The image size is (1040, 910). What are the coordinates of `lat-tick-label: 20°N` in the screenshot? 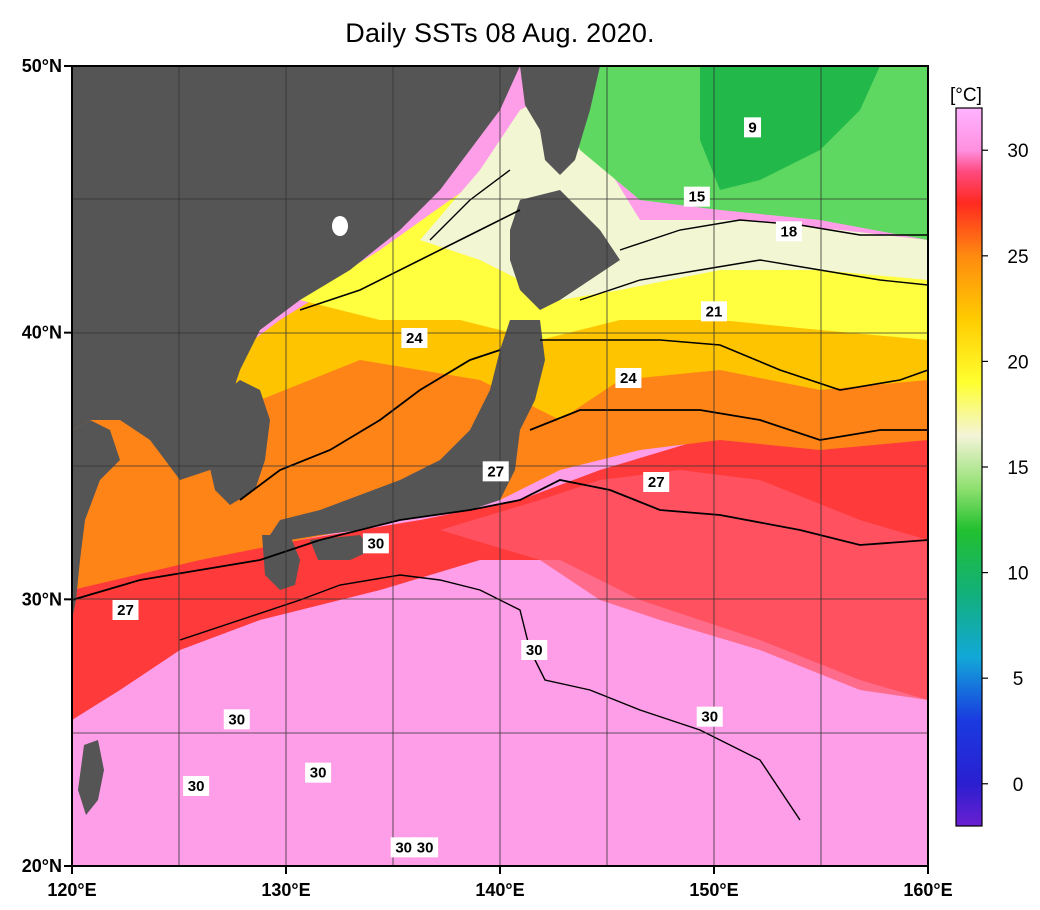 It's located at (42, 866).